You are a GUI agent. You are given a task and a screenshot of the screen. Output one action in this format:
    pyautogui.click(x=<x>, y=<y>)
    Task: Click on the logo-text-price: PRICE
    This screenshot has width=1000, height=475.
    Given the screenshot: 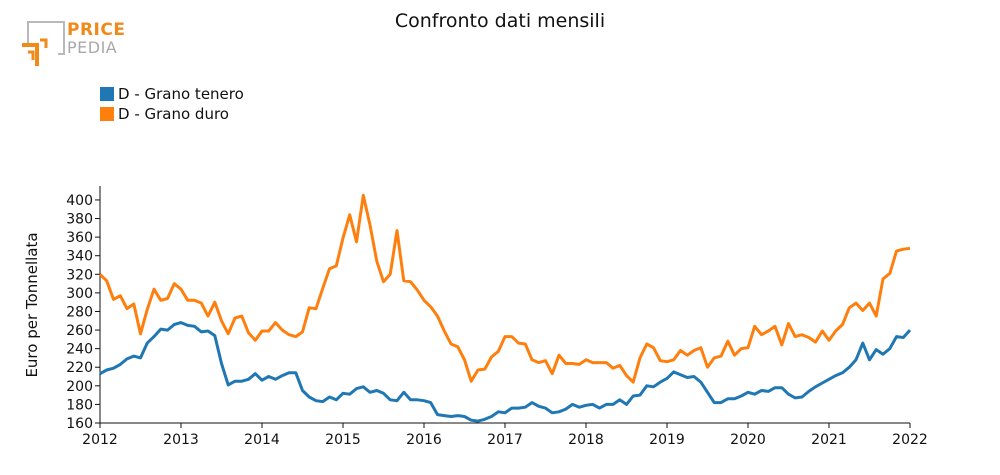 What is the action you would take?
    pyautogui.click(x=96, y=30)
    